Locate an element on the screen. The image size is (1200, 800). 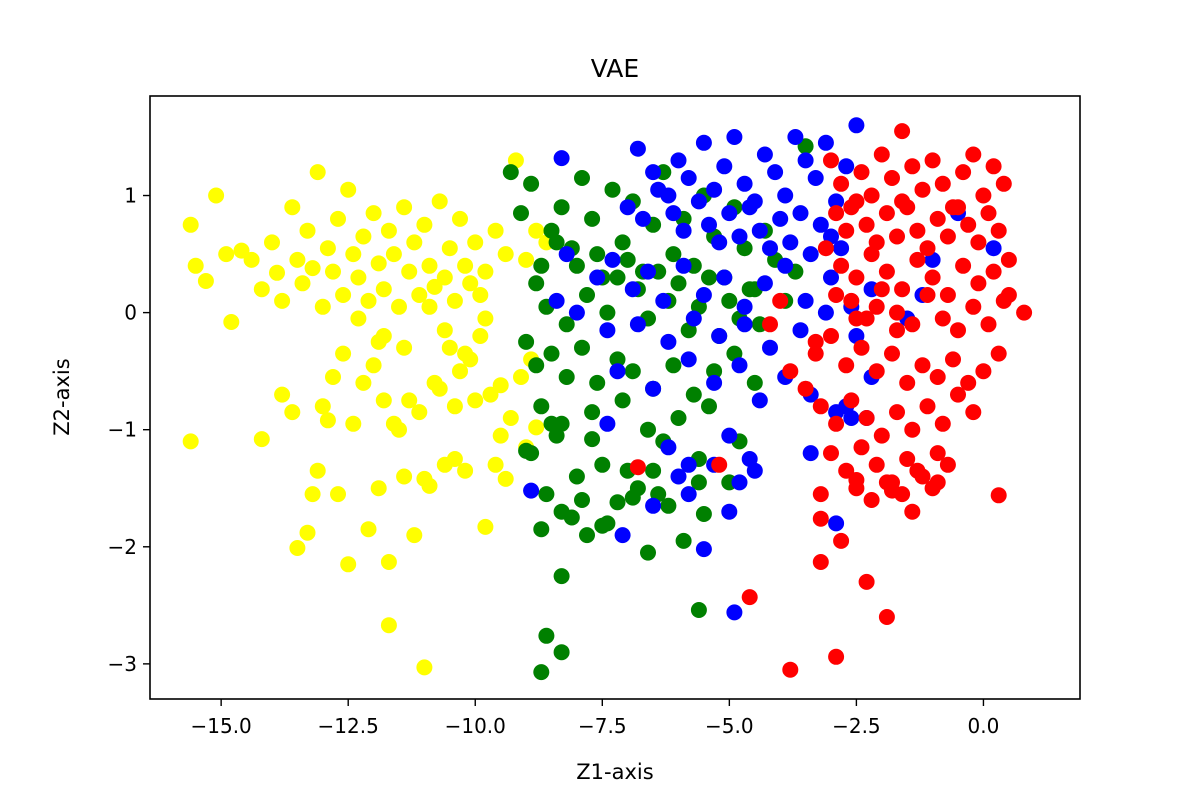
y-axis-ticks: 1 0 −1 −2 −3 is located at coordinates (129, 430).